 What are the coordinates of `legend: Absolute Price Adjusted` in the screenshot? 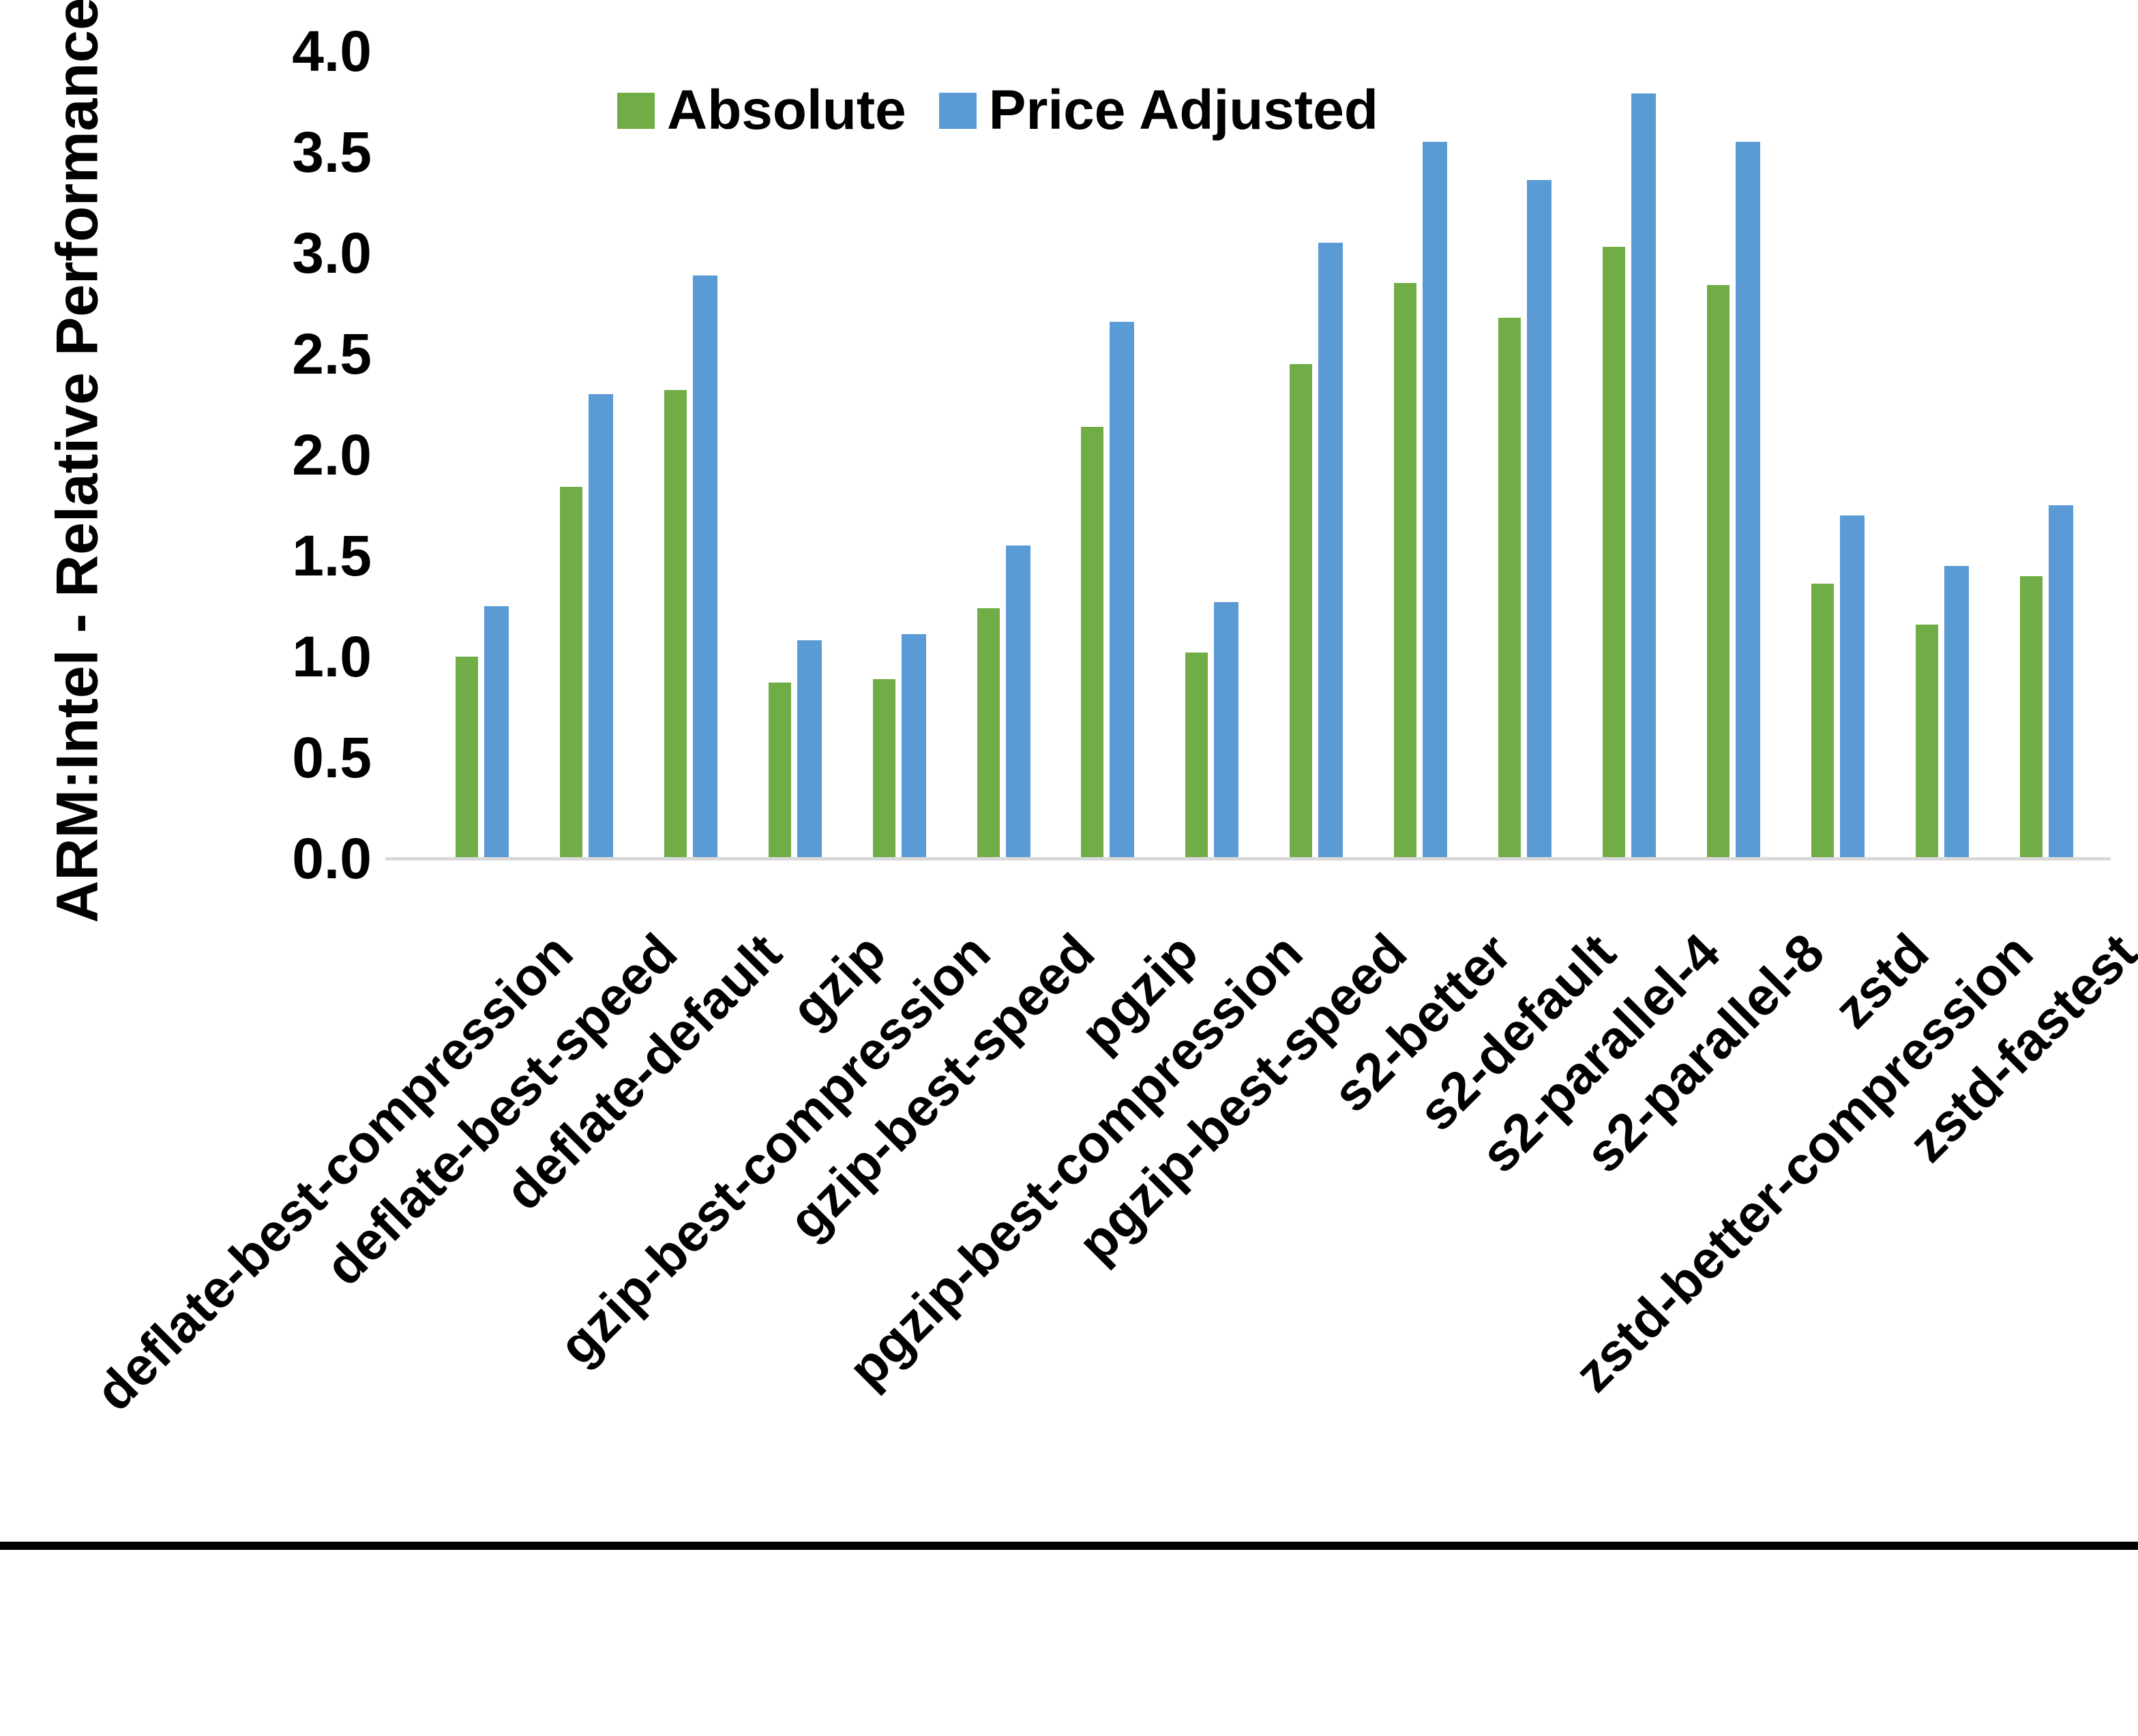 It's located at (997, 110).